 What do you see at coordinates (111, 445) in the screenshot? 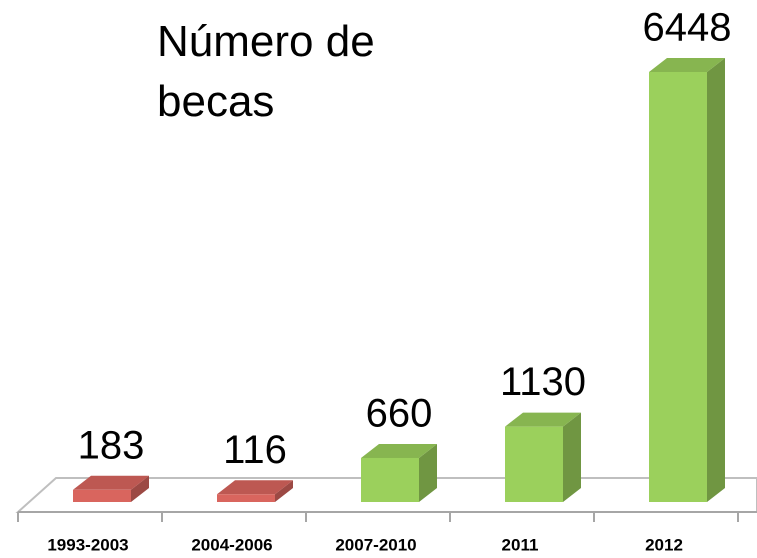
I see `value-label: 183` at bounding box center [111, 445].